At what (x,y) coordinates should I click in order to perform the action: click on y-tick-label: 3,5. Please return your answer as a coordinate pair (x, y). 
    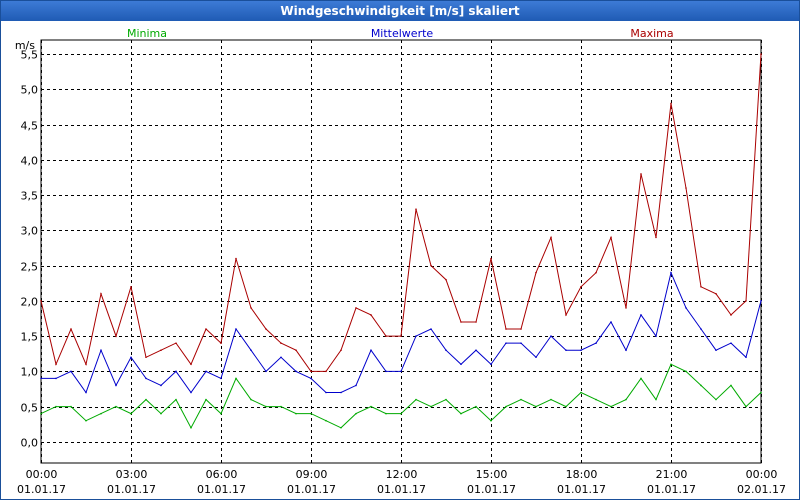
    Looking at the image, I should click on (30, 196).